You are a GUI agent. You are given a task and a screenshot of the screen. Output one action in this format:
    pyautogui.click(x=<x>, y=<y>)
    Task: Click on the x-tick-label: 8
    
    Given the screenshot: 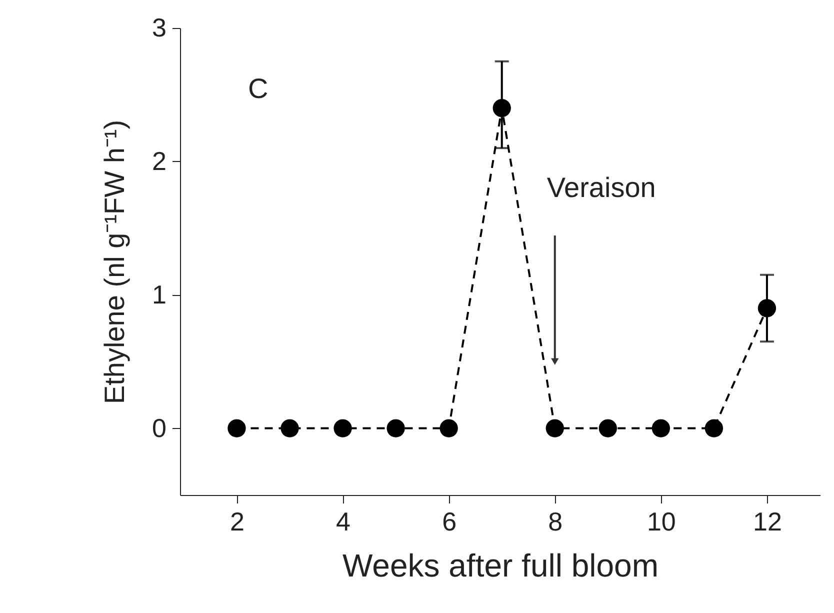 What is the action you would take?
    pyautogui.click(x=555, y=521)
    